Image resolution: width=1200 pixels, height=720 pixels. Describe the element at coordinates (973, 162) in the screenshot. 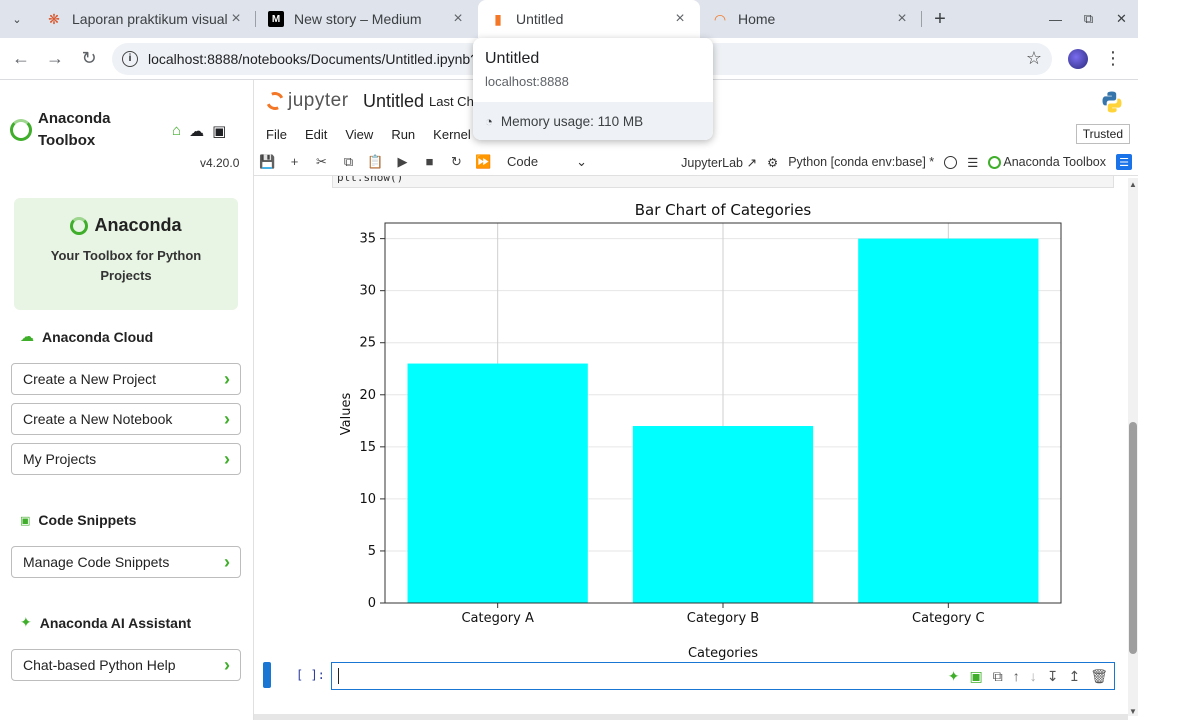

I see `menu-lines-icon: ☰` at that location.